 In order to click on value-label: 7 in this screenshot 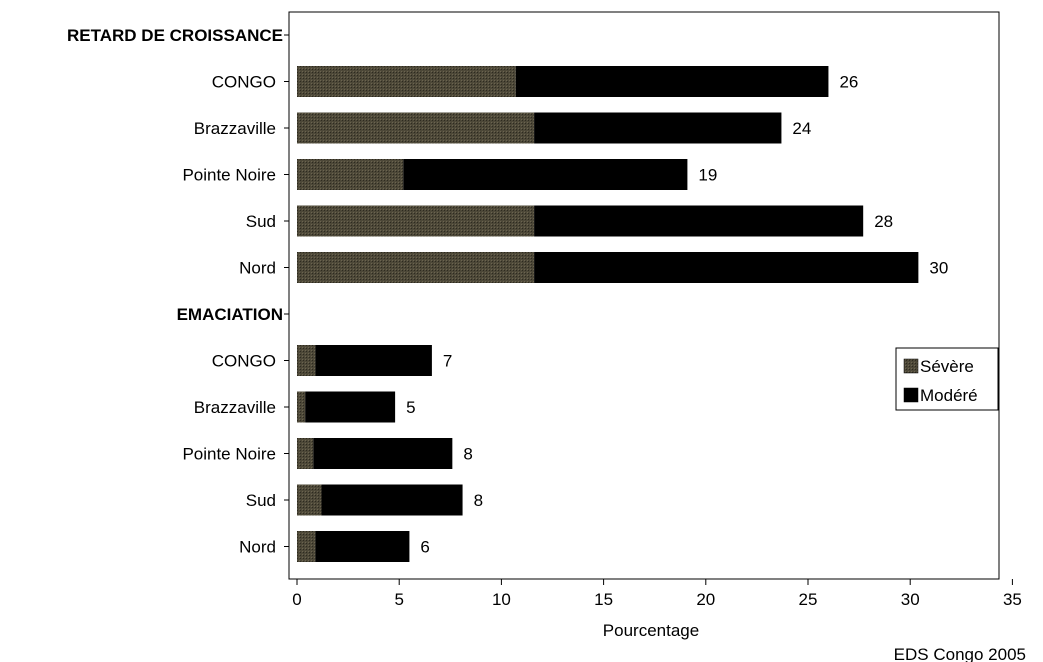, I will do `click(447, 361)`.